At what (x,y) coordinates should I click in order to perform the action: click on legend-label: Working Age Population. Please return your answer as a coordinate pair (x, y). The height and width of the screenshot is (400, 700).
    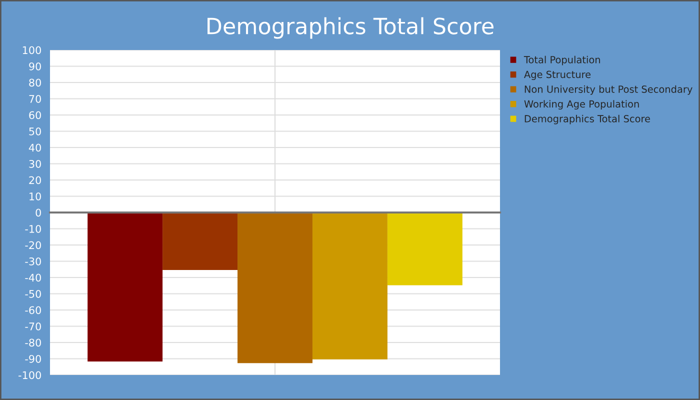
    Looking at the image, I should click on (581, 105).